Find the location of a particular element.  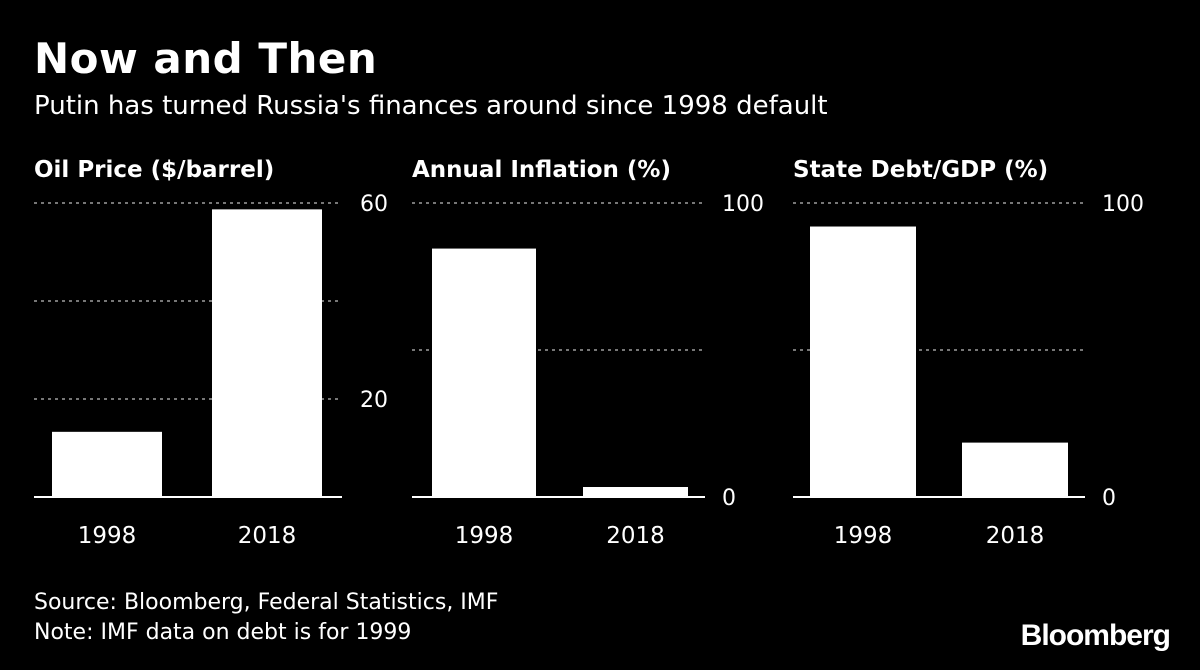

bloomberg-logo: Bloomberg is located at coordinates (1095, 635).